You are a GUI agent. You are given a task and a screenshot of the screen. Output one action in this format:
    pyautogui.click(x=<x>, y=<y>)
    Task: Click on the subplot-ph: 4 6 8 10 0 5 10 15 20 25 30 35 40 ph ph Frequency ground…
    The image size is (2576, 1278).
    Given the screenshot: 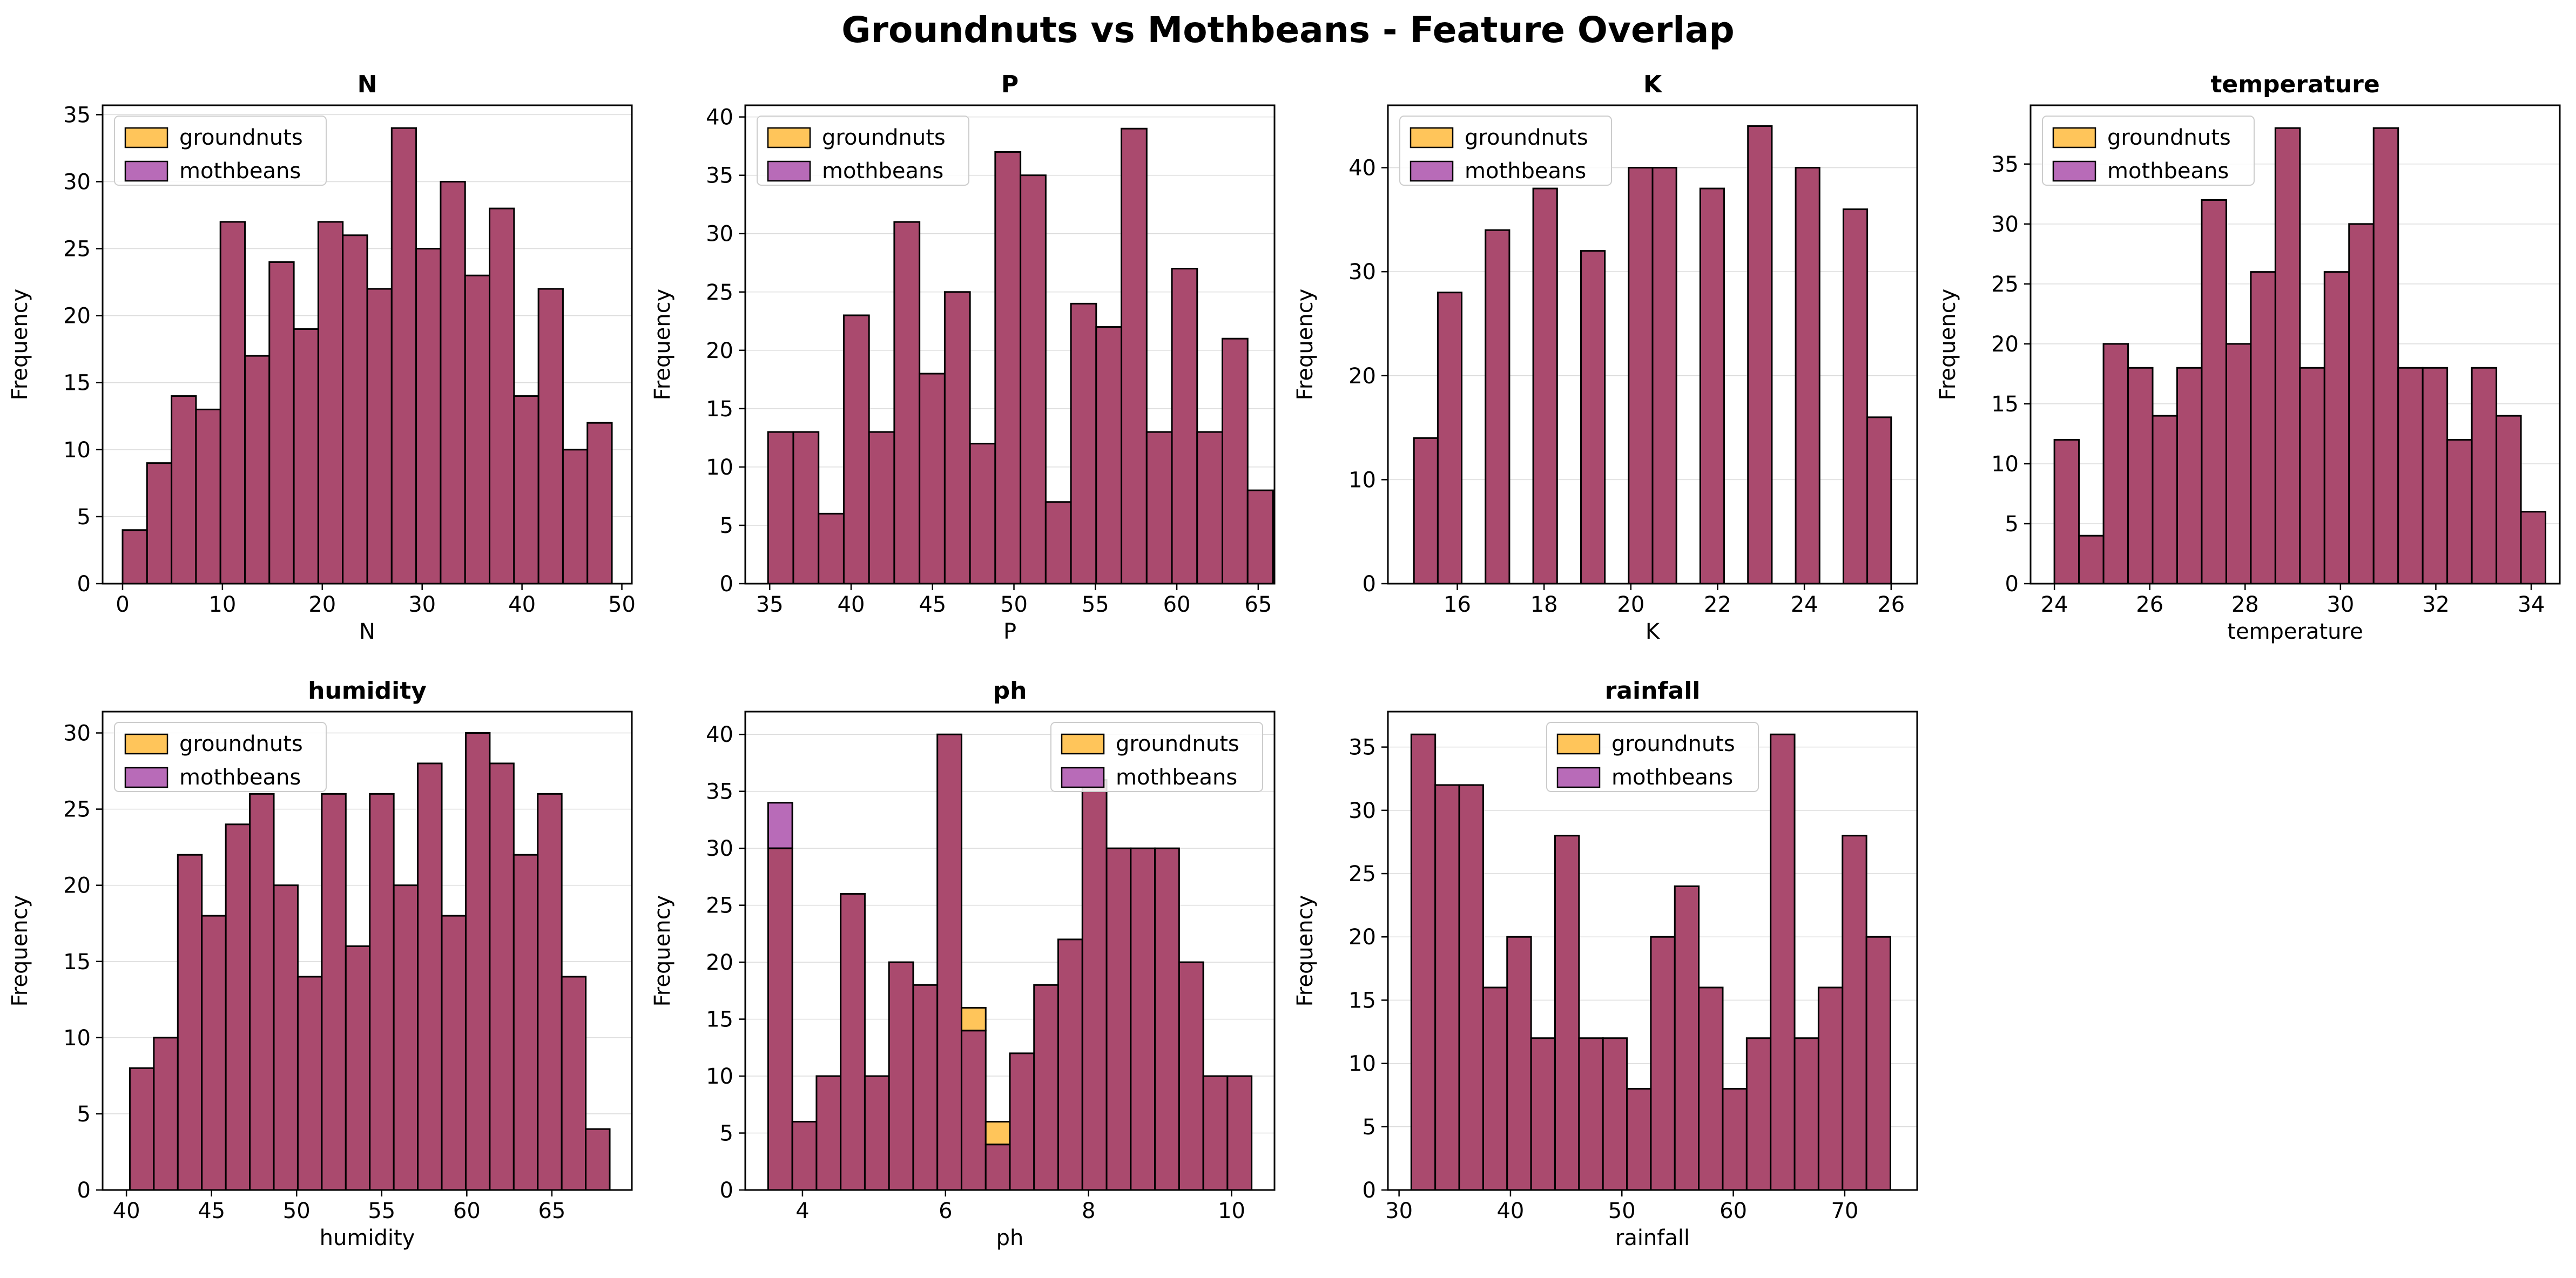 What is the action you would take?
    pyautogui.click(x=963, y=963)
    